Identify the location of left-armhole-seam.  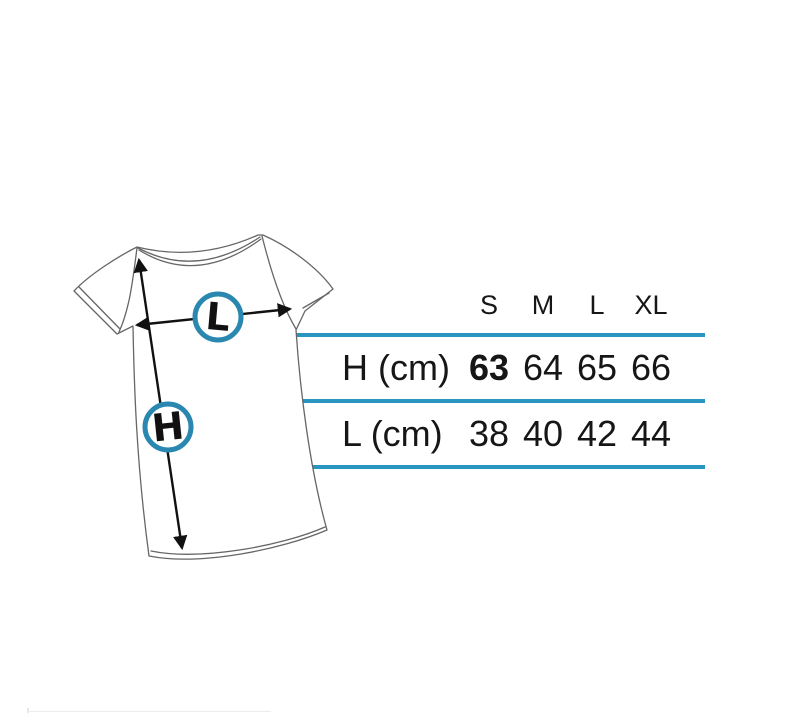
(128, 290).